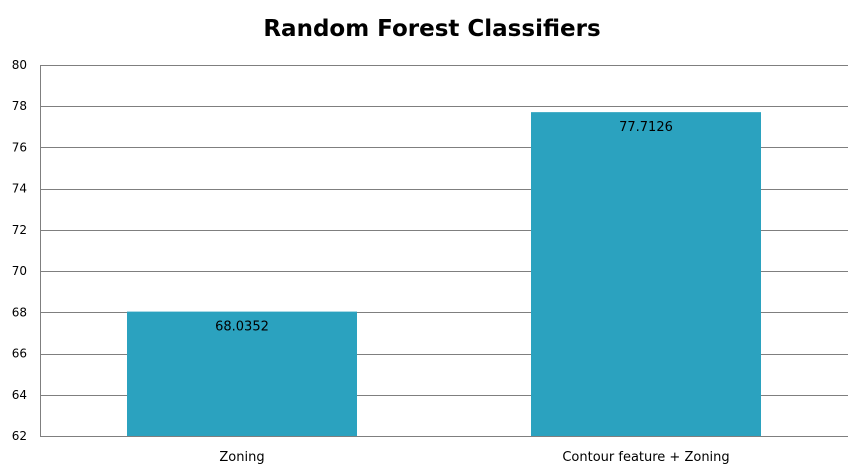 The image size is (864, 475). Describe the element at coordinates (242, 327) in the screenshot. I see `data-label-1: 68.0352` at that location.